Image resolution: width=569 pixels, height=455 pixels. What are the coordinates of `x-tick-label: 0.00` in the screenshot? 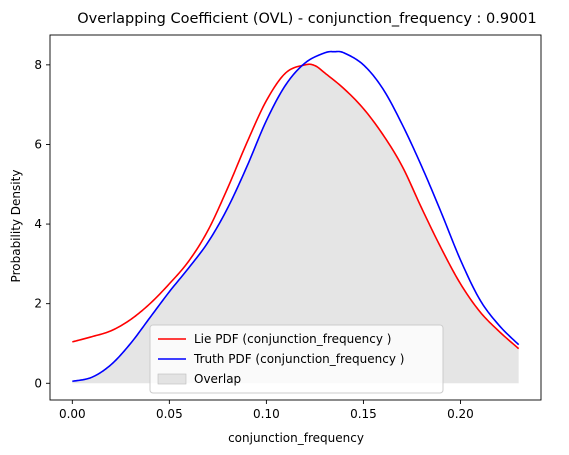 It's located at (72, 414).